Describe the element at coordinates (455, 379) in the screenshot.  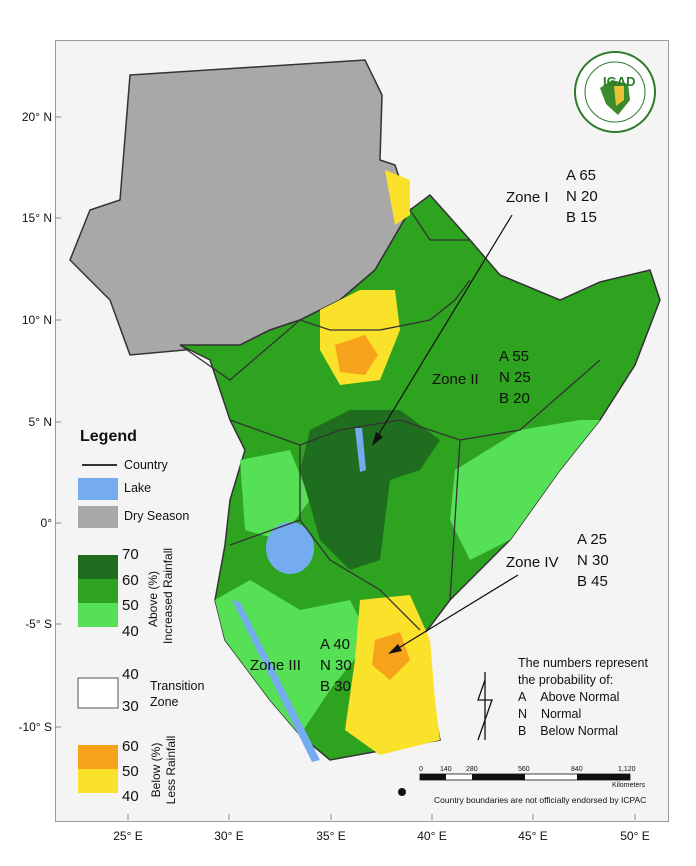
I see `zone-ii-label: Zone II` at that location.